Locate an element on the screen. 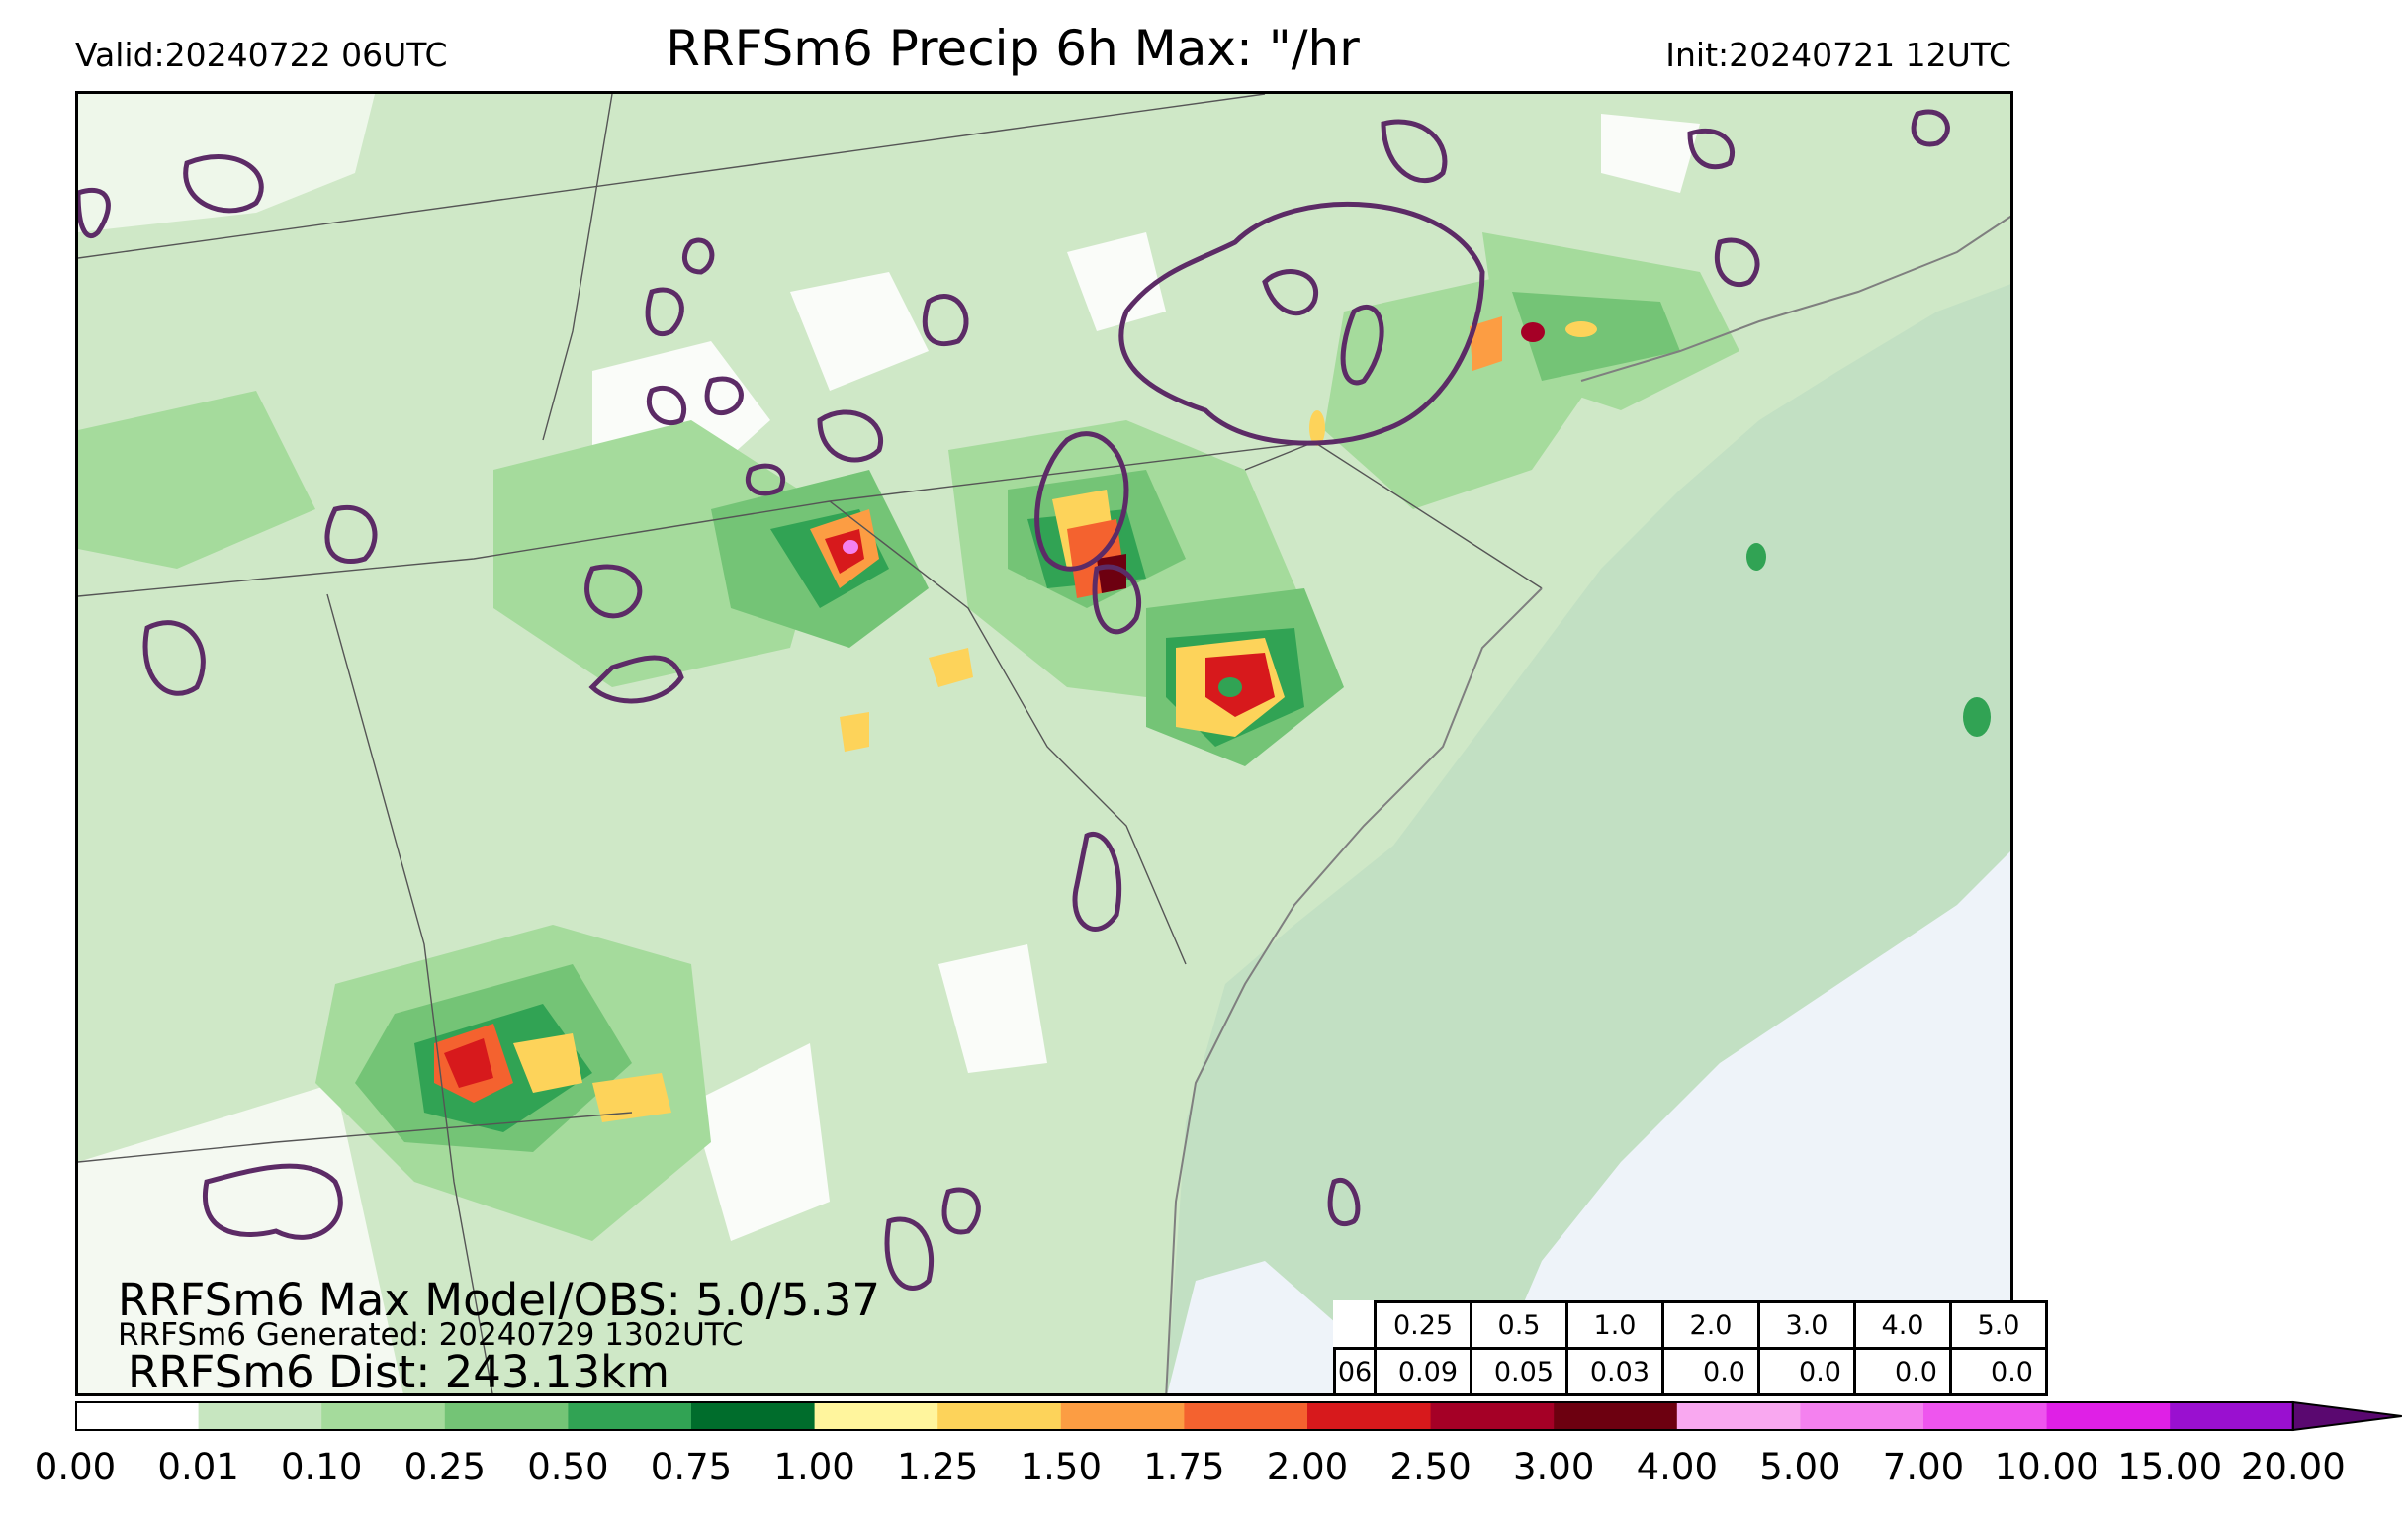 The height and width of the screenshot is (1517, 2408). colorbar-tick-label: 20.00 is located at coordinates (2293, 1467).